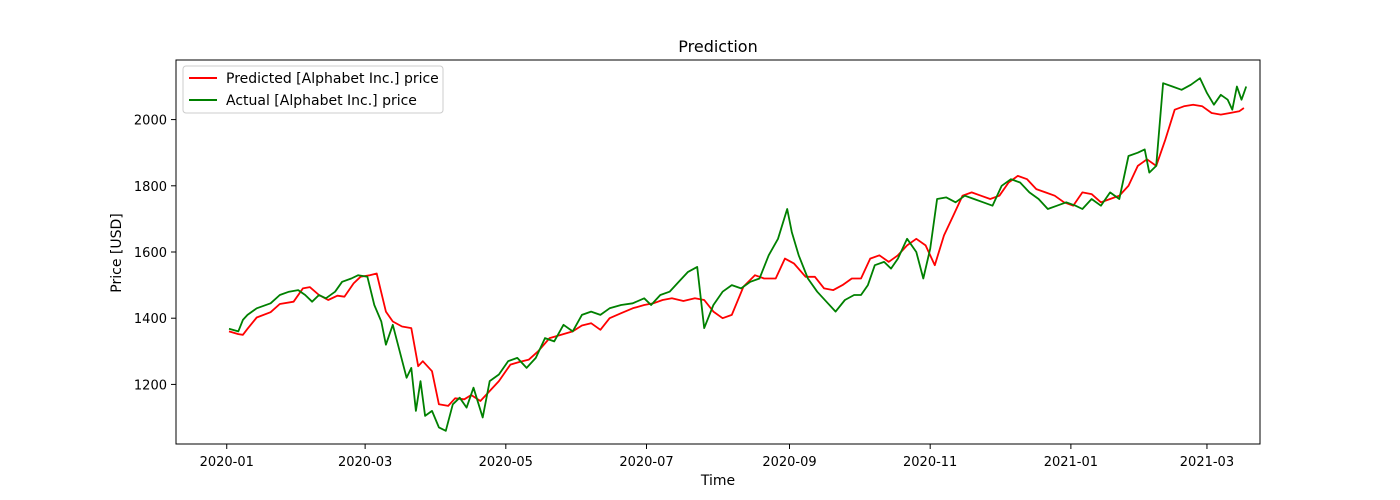 This screenshot has height=500, width=1400. I want to click on y-axis-label: Price [USD], so click(117, 252).